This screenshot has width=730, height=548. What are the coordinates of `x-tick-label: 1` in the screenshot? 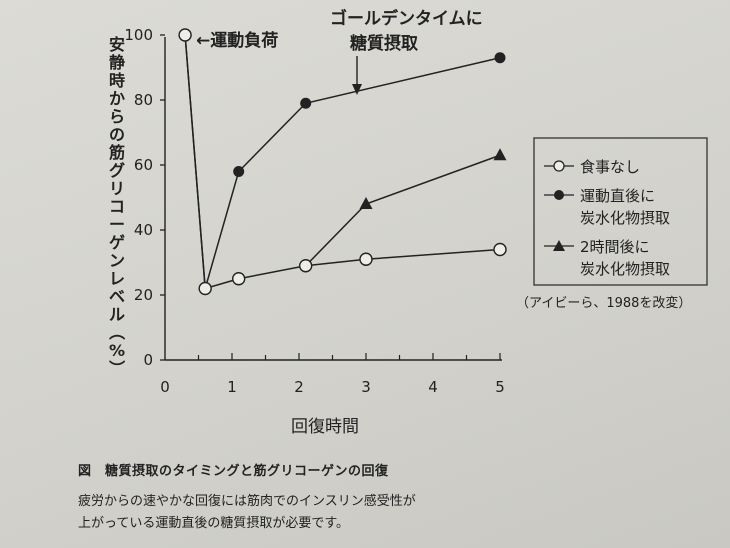 It's located at (232, 387).